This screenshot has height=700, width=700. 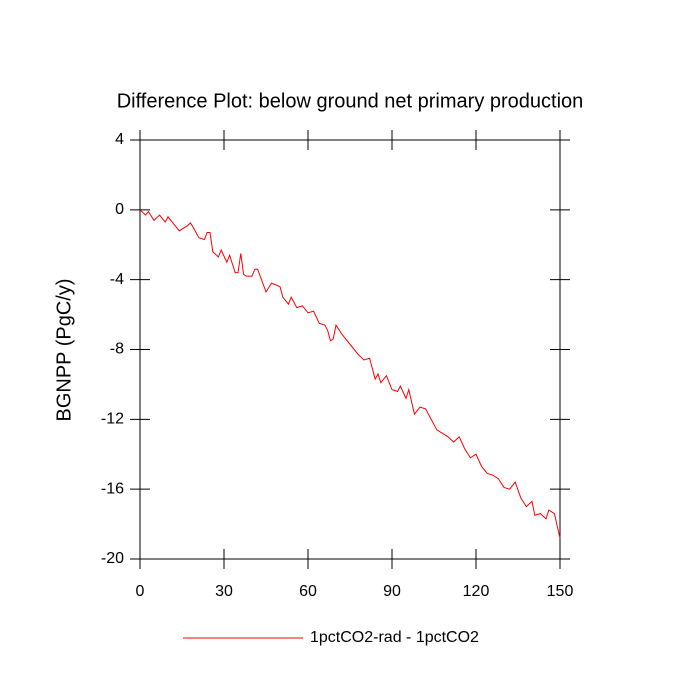 What do you see at coordinates (119, 139) in the screenshot?
I see `y-tick-label: 4` at bounding box center [119, 139].